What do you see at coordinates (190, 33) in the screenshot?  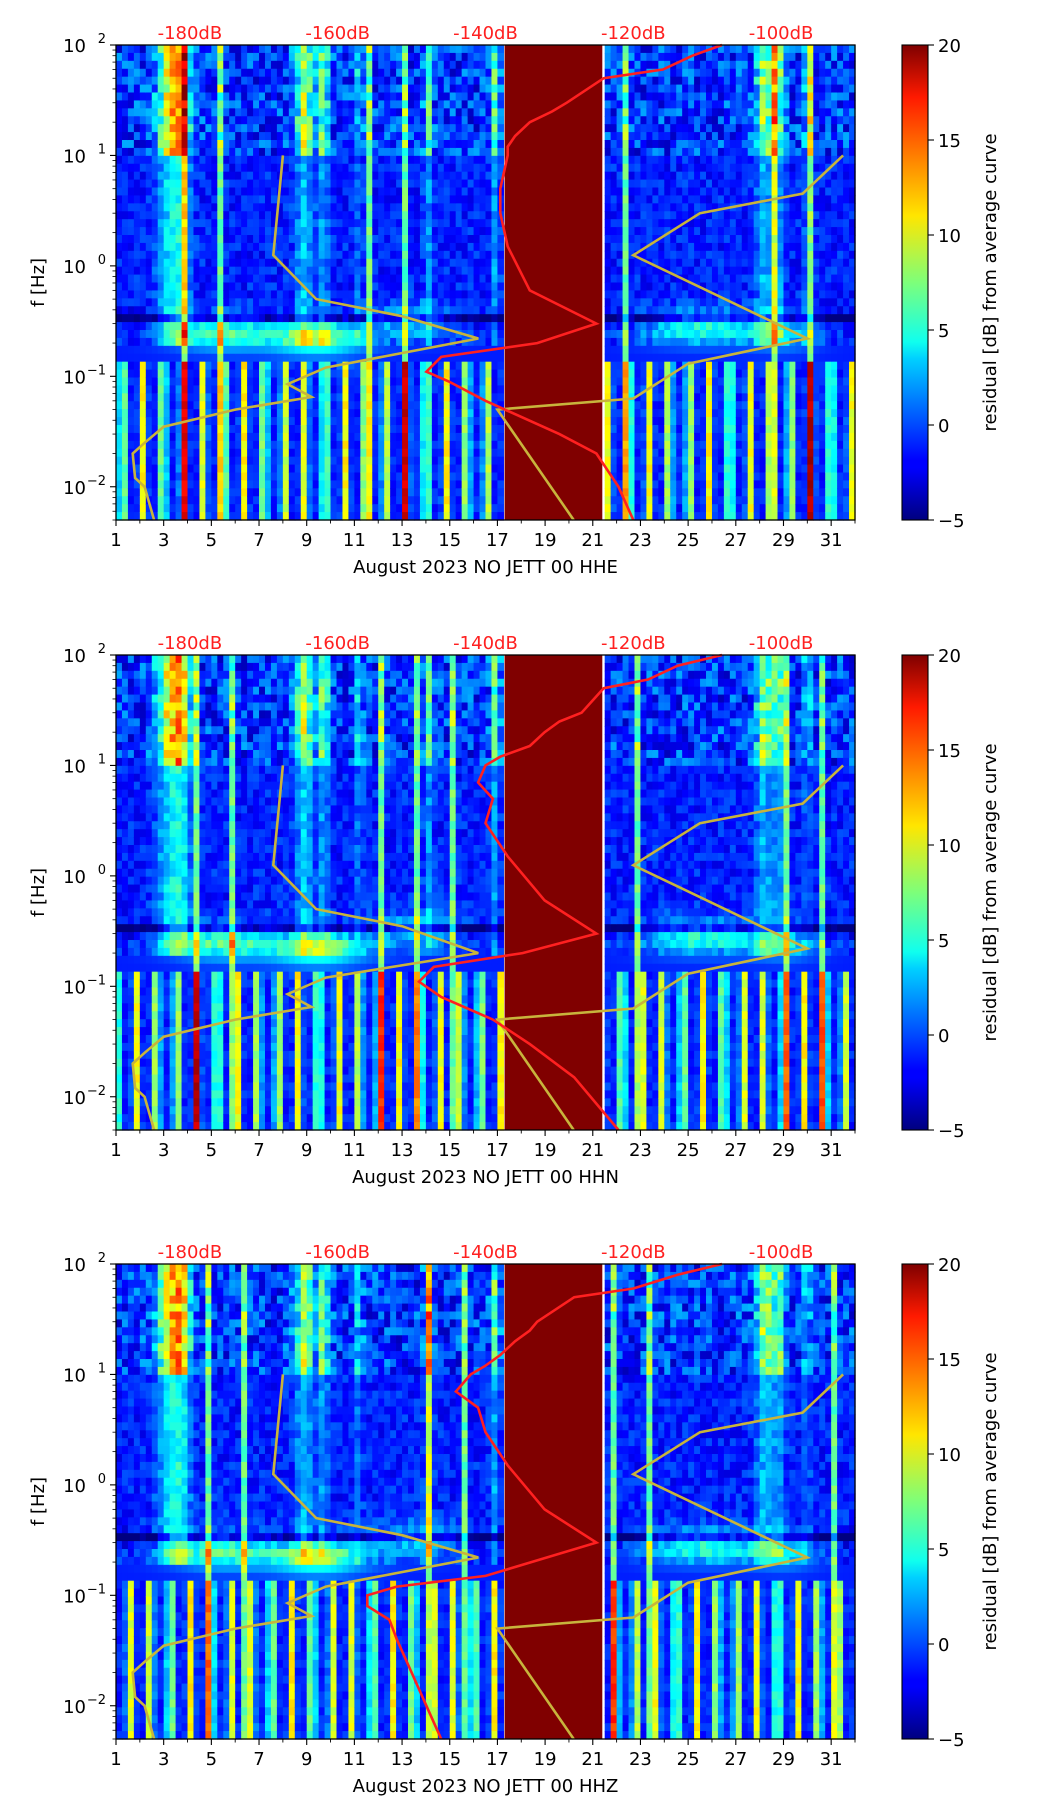 I see `top-tick-label: -180dB` at bounding box center [190, 33].